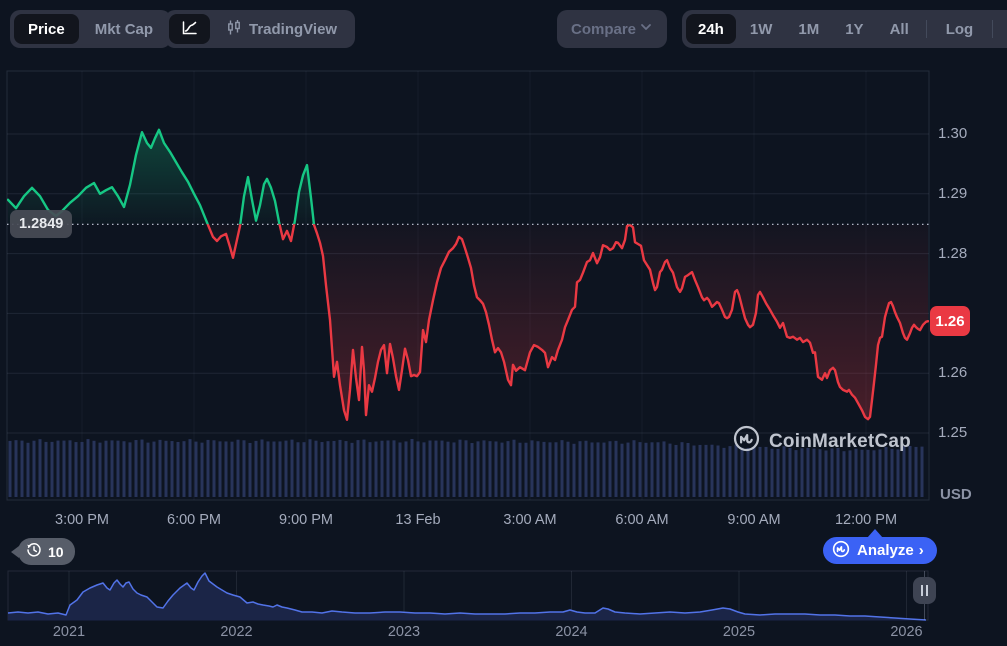 The width and height of the screenshot is (1007, 646). I want to click on current-price-badge: 1.26, so click(950, 321).